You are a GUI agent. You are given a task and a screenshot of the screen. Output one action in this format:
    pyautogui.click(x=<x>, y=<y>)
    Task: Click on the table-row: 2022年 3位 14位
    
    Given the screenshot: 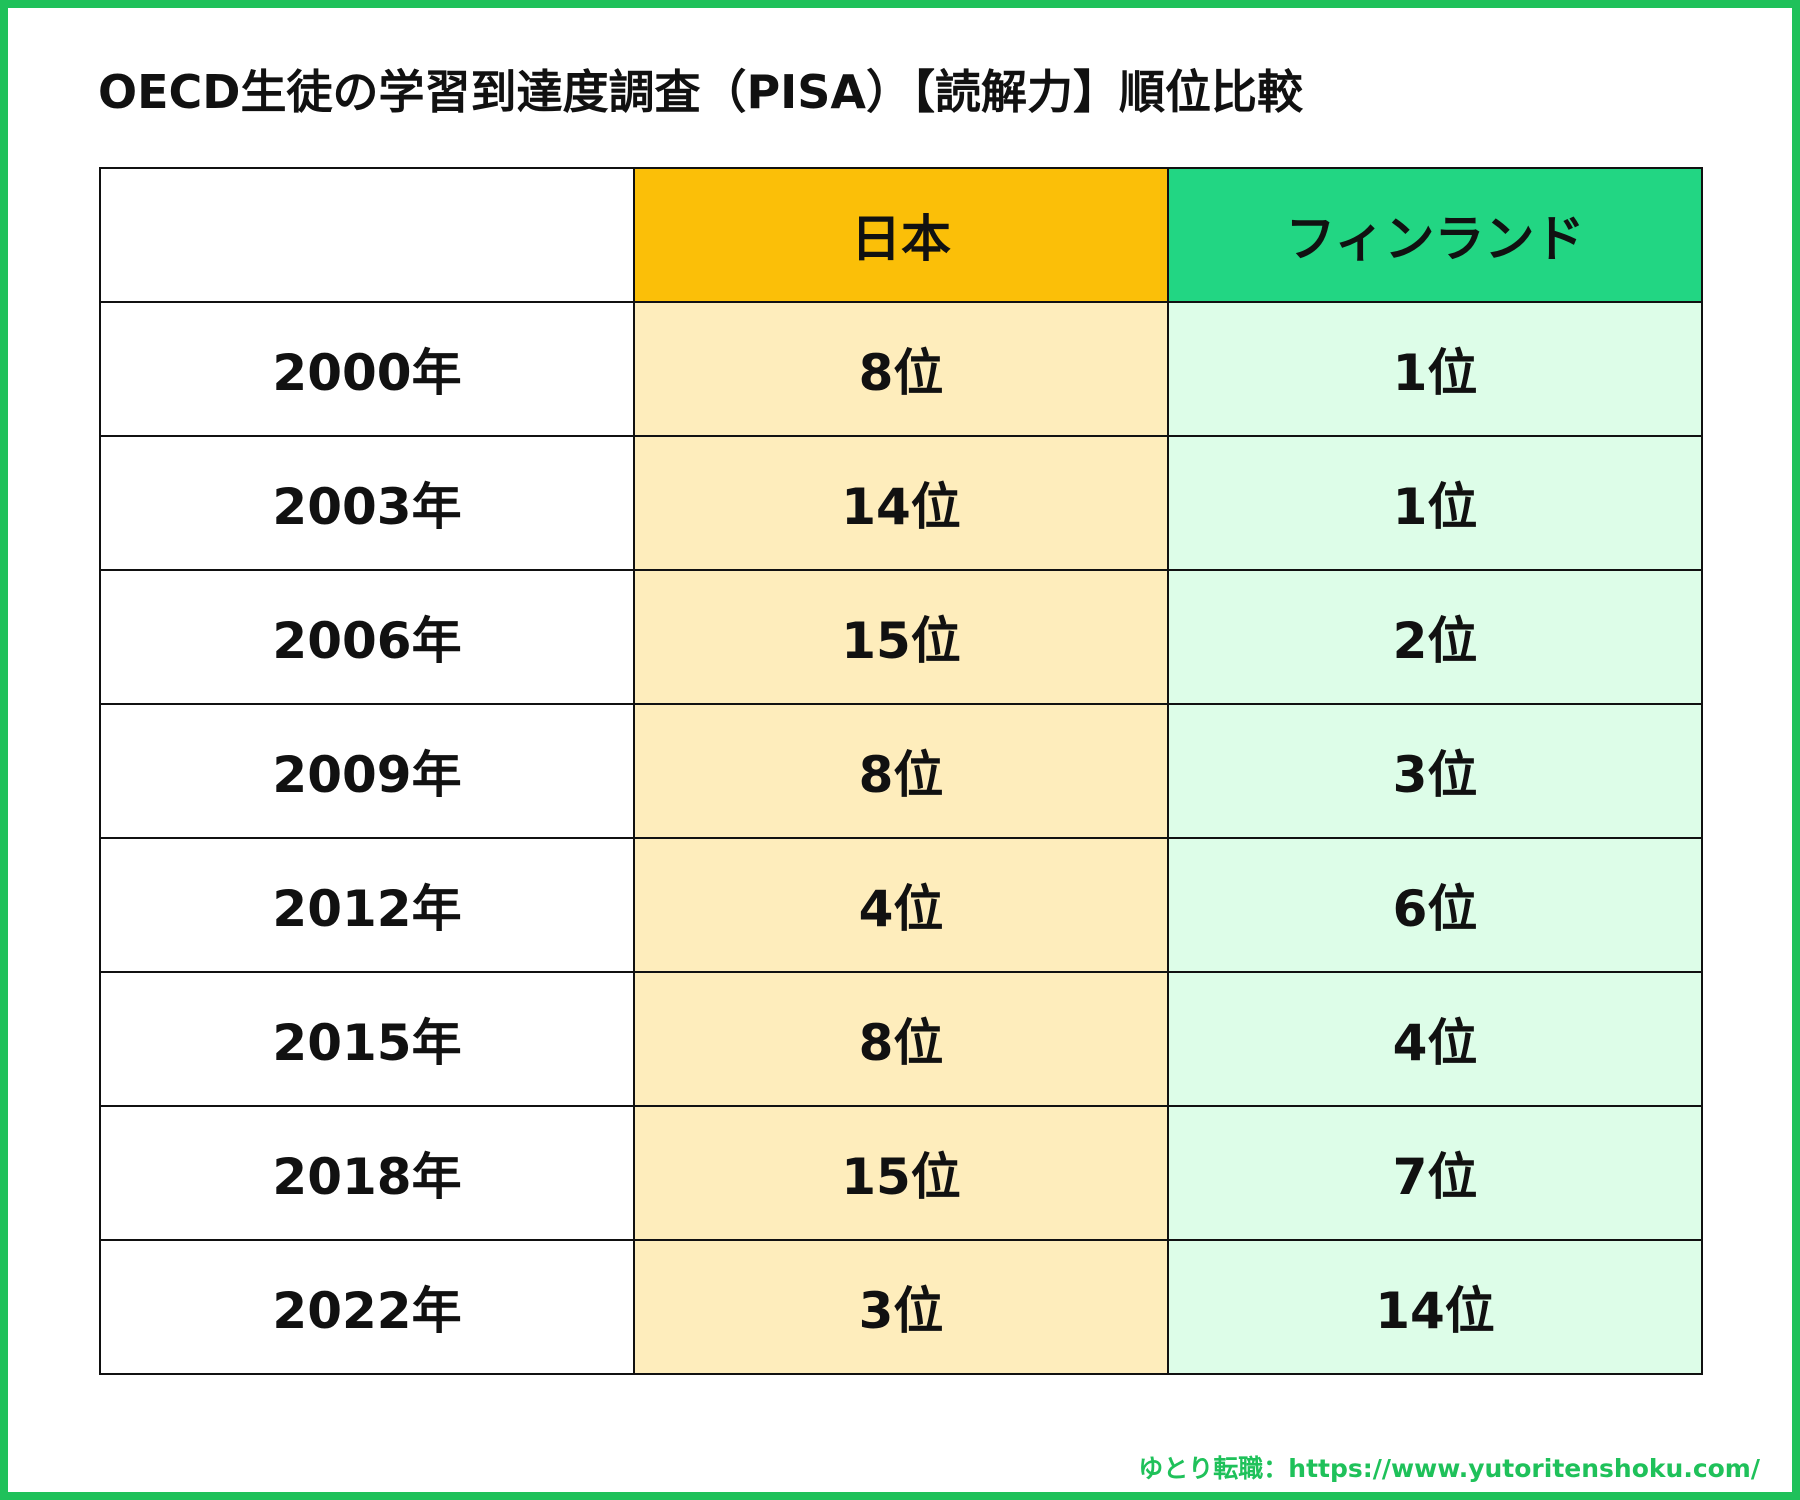 What is the action you would take?
    pyautogui.click(x=901, y=1307)
    